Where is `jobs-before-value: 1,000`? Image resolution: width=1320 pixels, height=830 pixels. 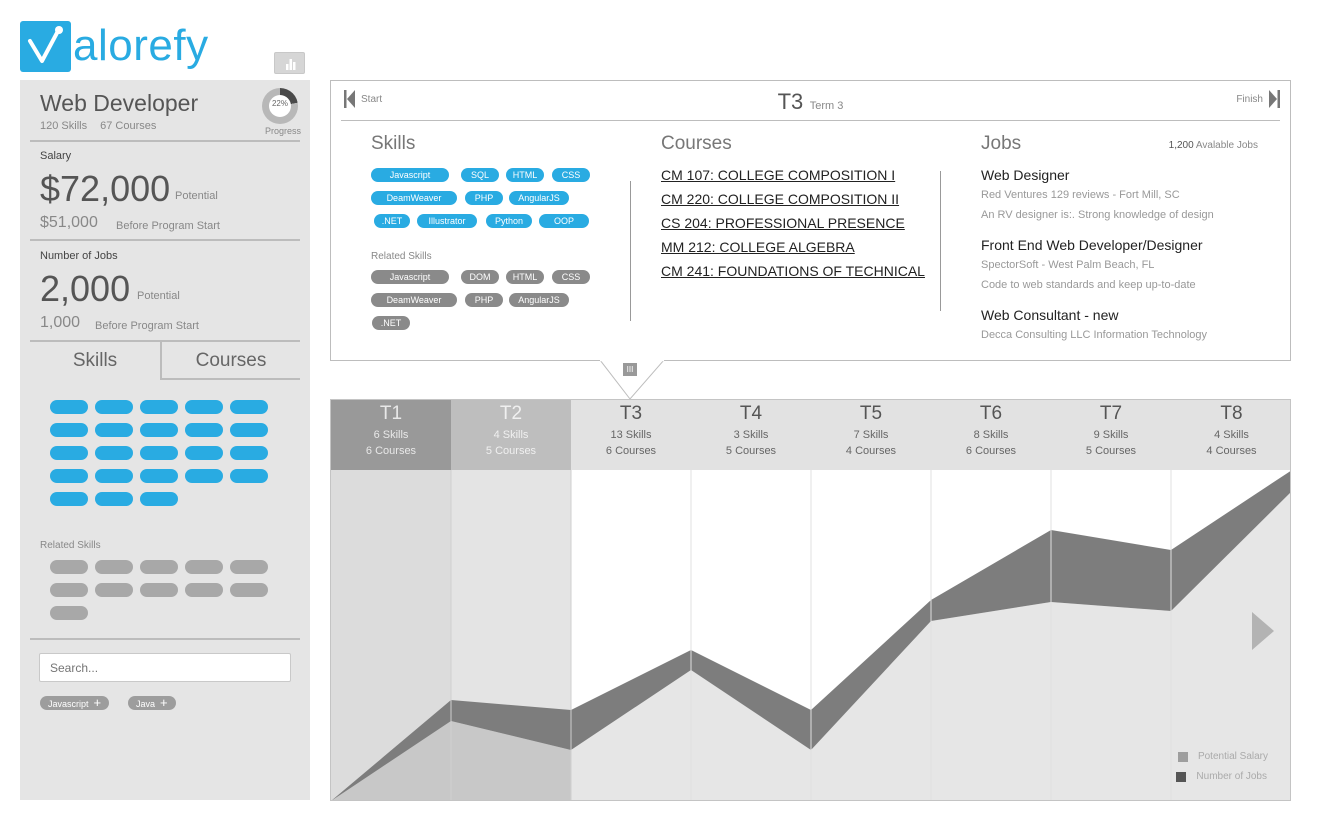
jobs-before-value: 1,000 is located at coordinates (60, 322).